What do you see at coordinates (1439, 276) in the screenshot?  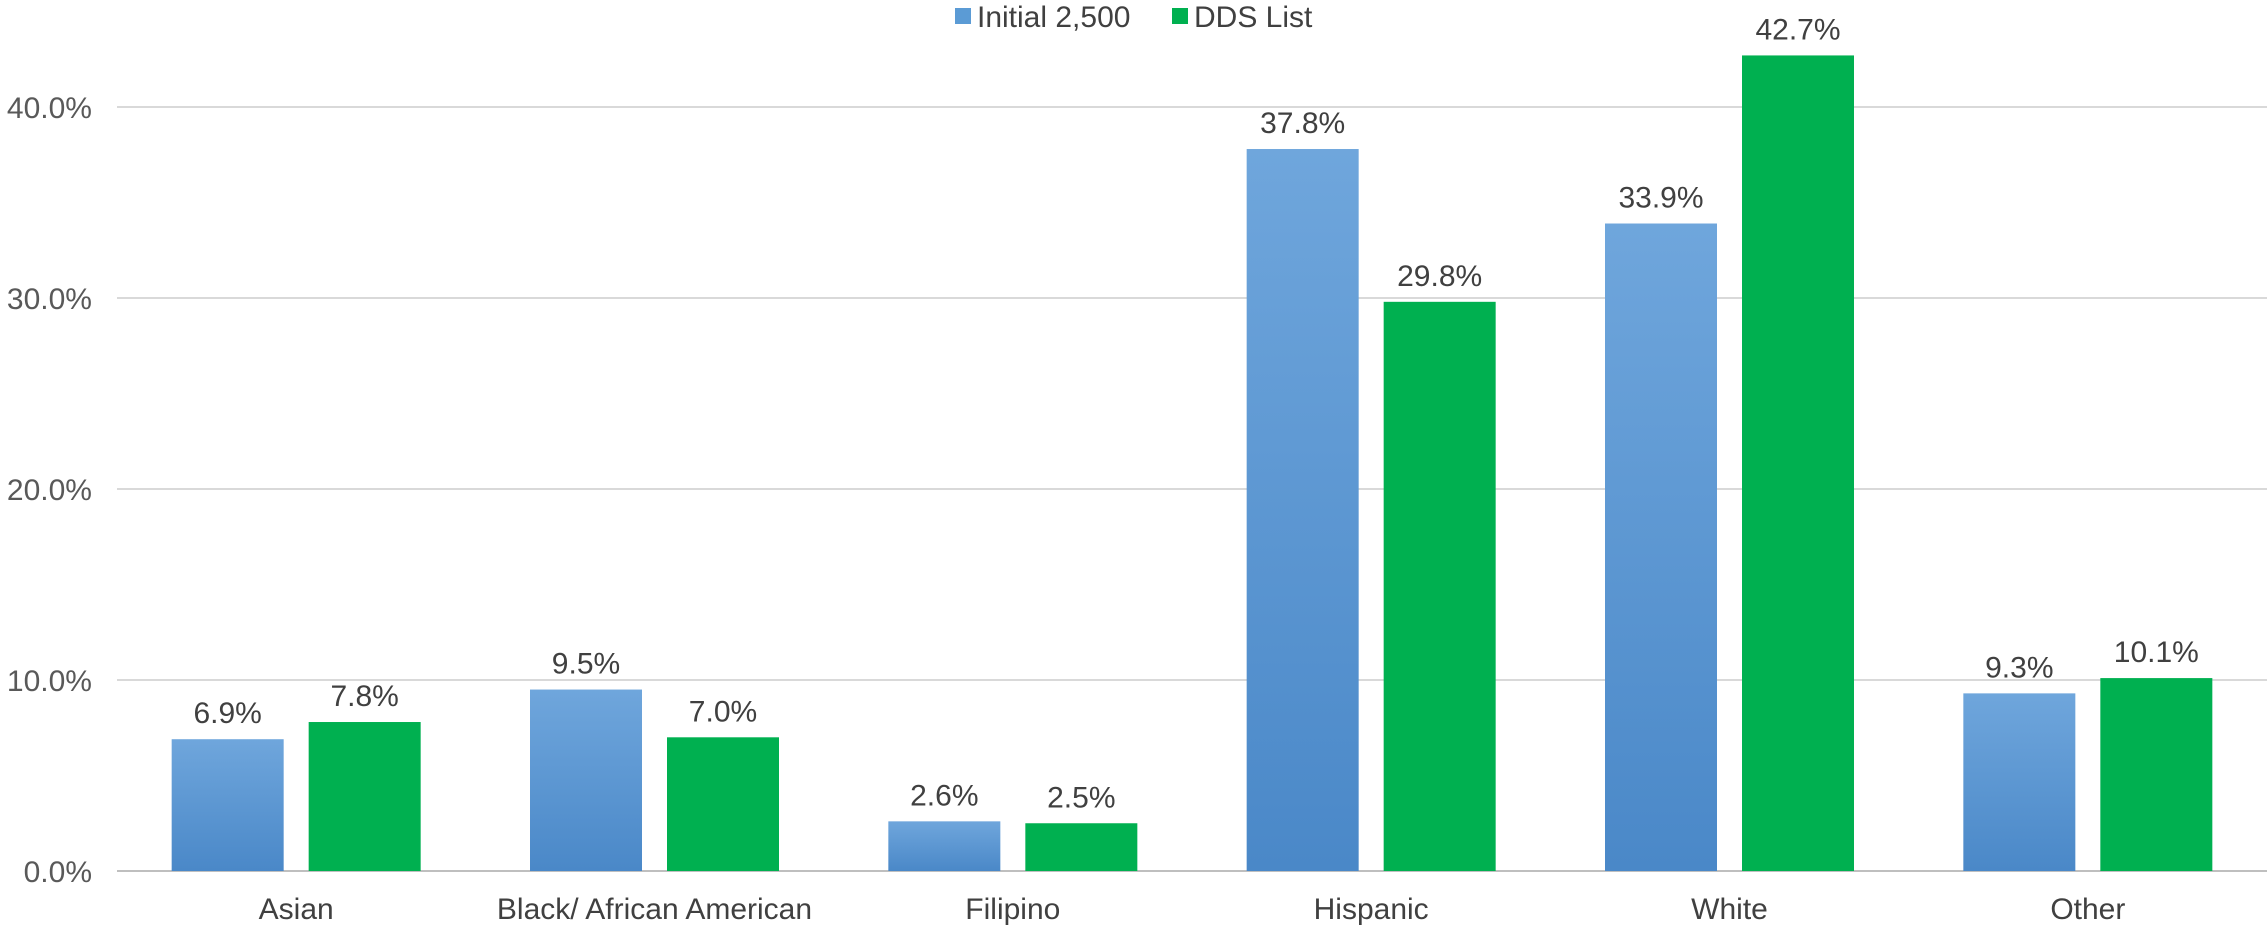 I see `data-label: 29.8%` at bounding box center [1439, 276].